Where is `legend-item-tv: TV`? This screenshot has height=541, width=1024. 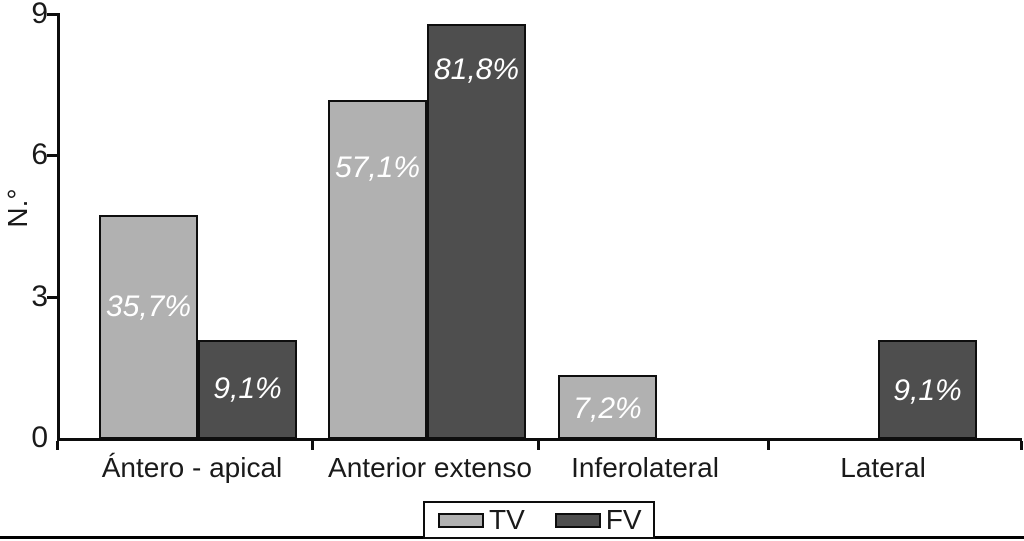 legend-item-tv: TV is located at coordinates (481, 520).